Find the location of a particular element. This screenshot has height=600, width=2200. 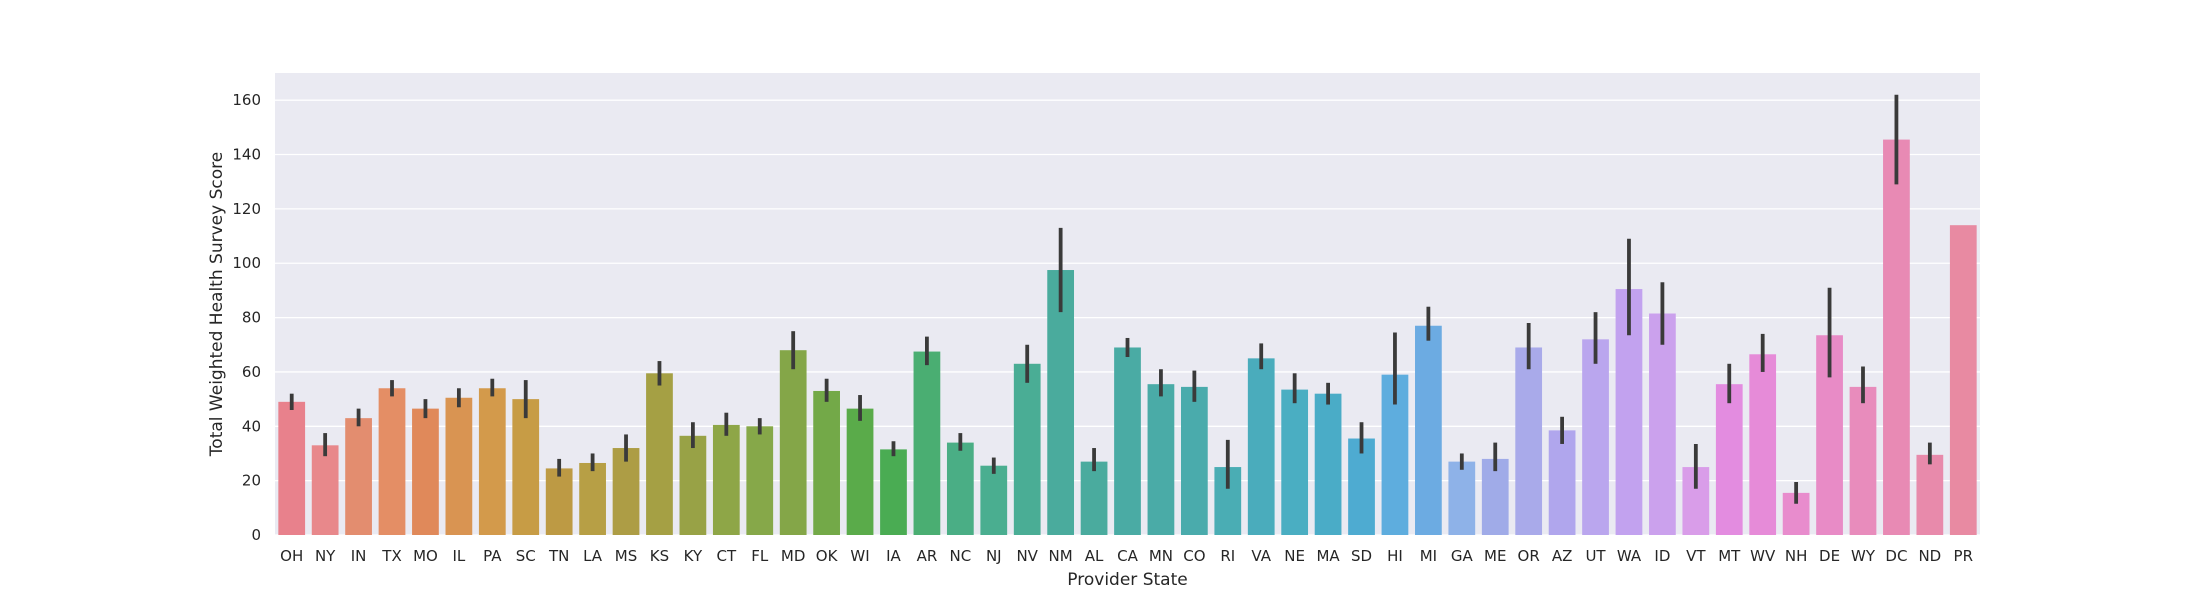

bar-KY is located at coordinates (693, 485).